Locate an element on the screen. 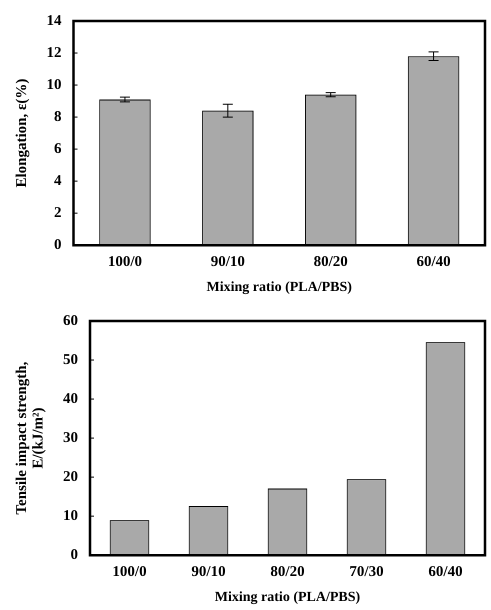  y-axis-title: Elongation, ε(%) is located at coordinates (22, 133).